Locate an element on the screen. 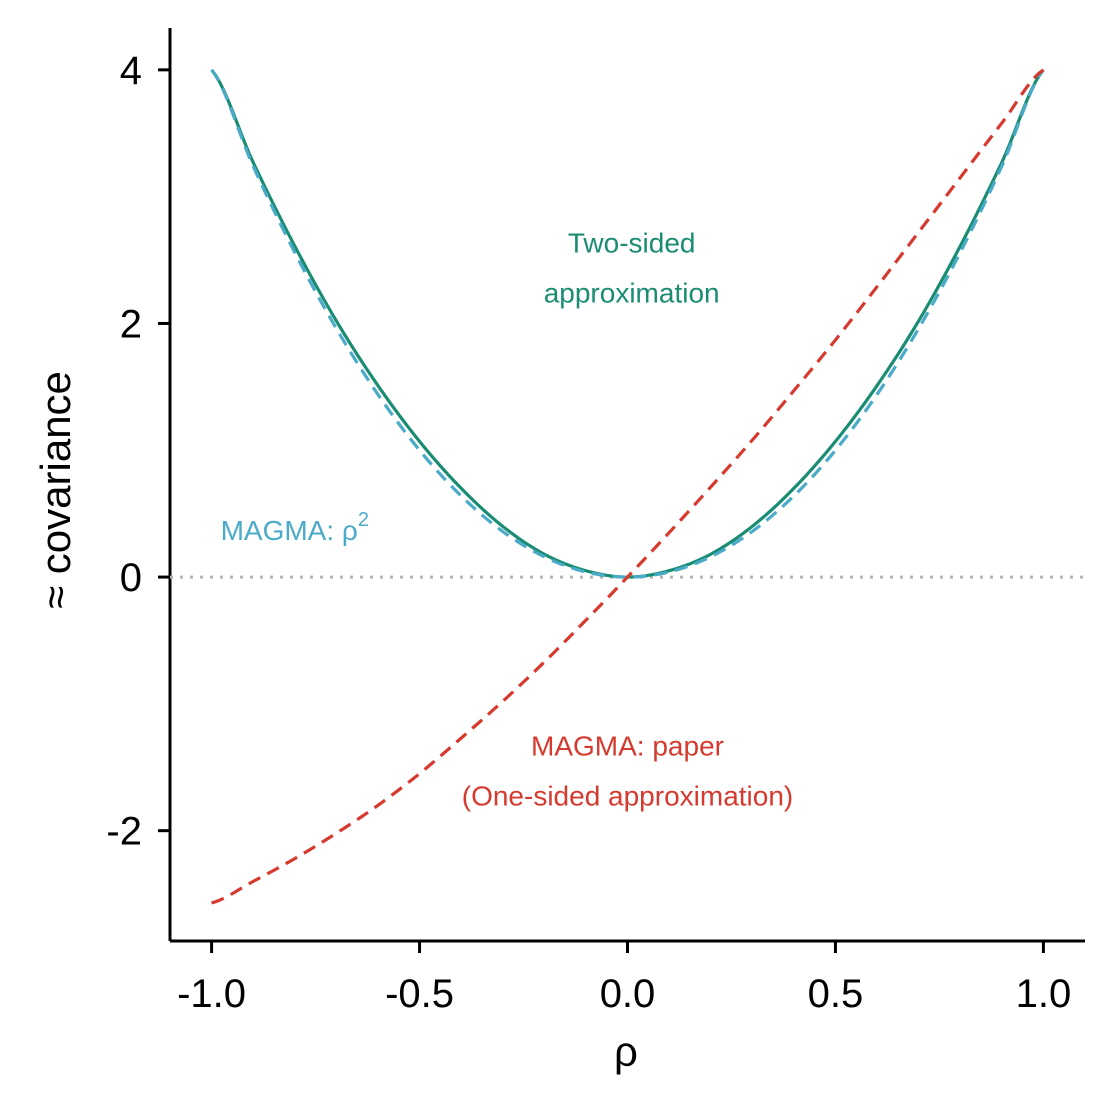  x-tick-label: 0.5 is located at coordinates (836, 994).